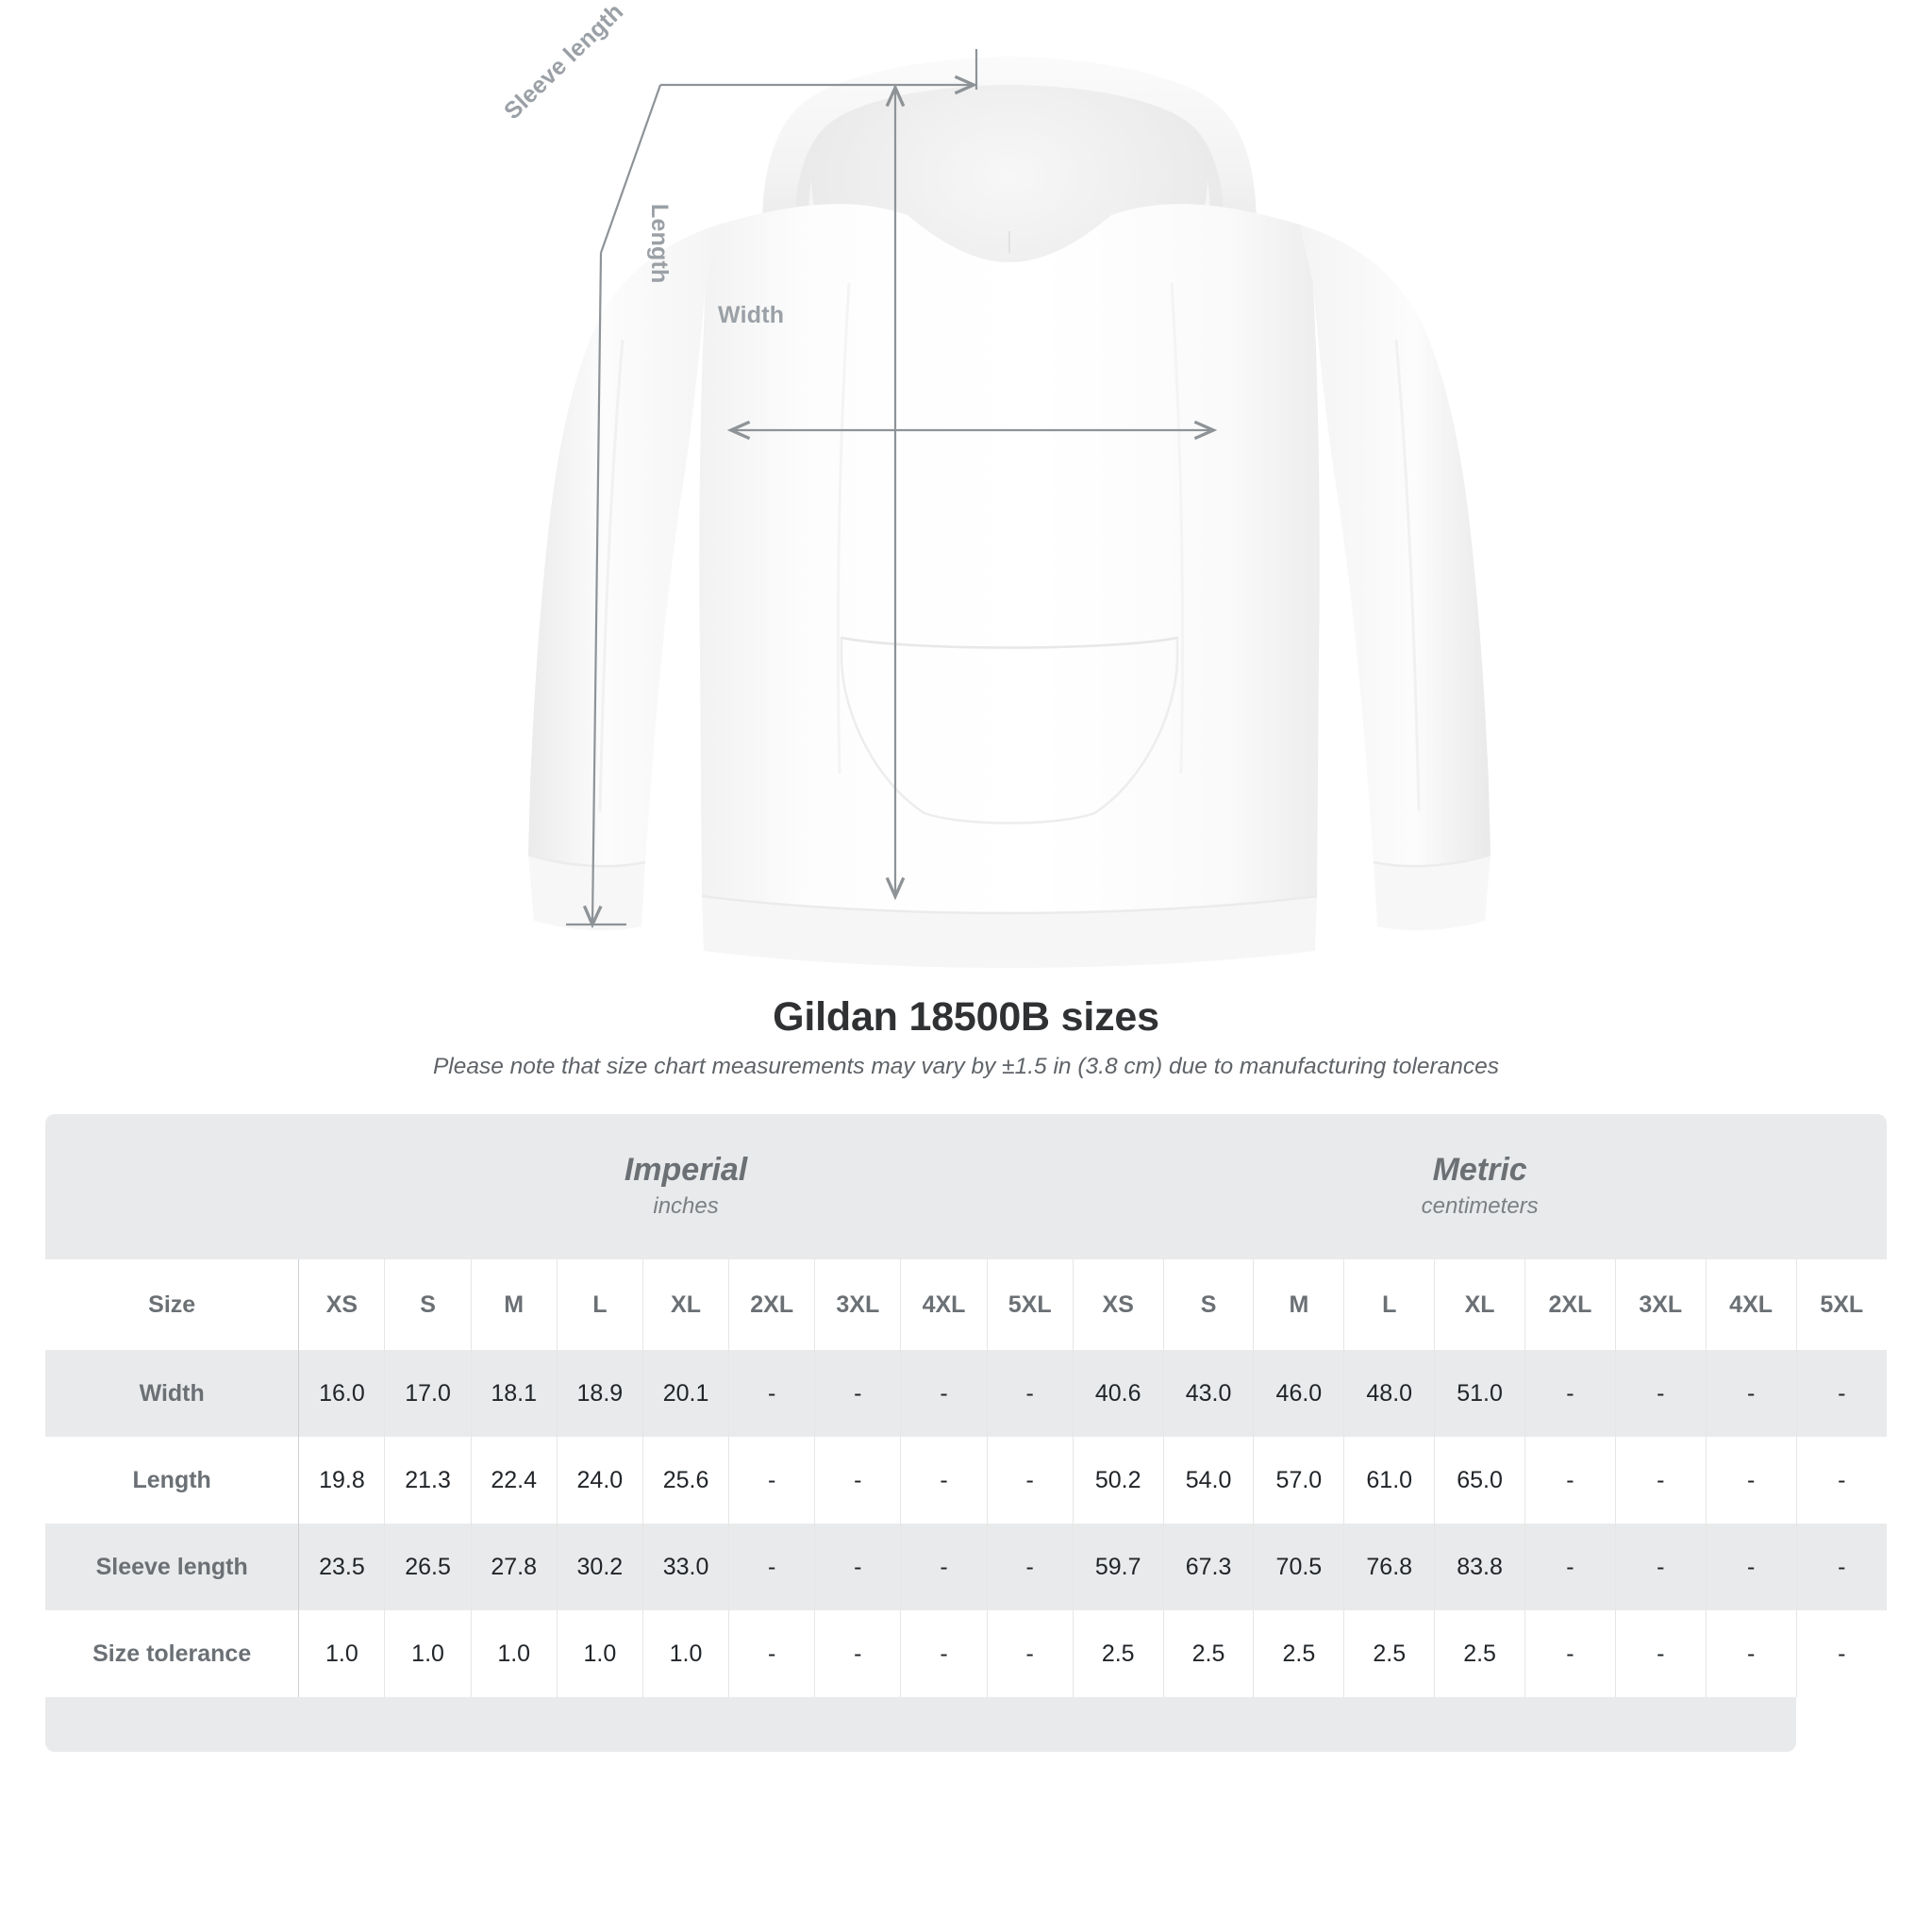 The width and height of the screenshot is (1932, 1932). Describe the element at coordinates (1209, 1653) in the screenshot. I see `cell-tolerance-metric-s: 2.5` at that location.